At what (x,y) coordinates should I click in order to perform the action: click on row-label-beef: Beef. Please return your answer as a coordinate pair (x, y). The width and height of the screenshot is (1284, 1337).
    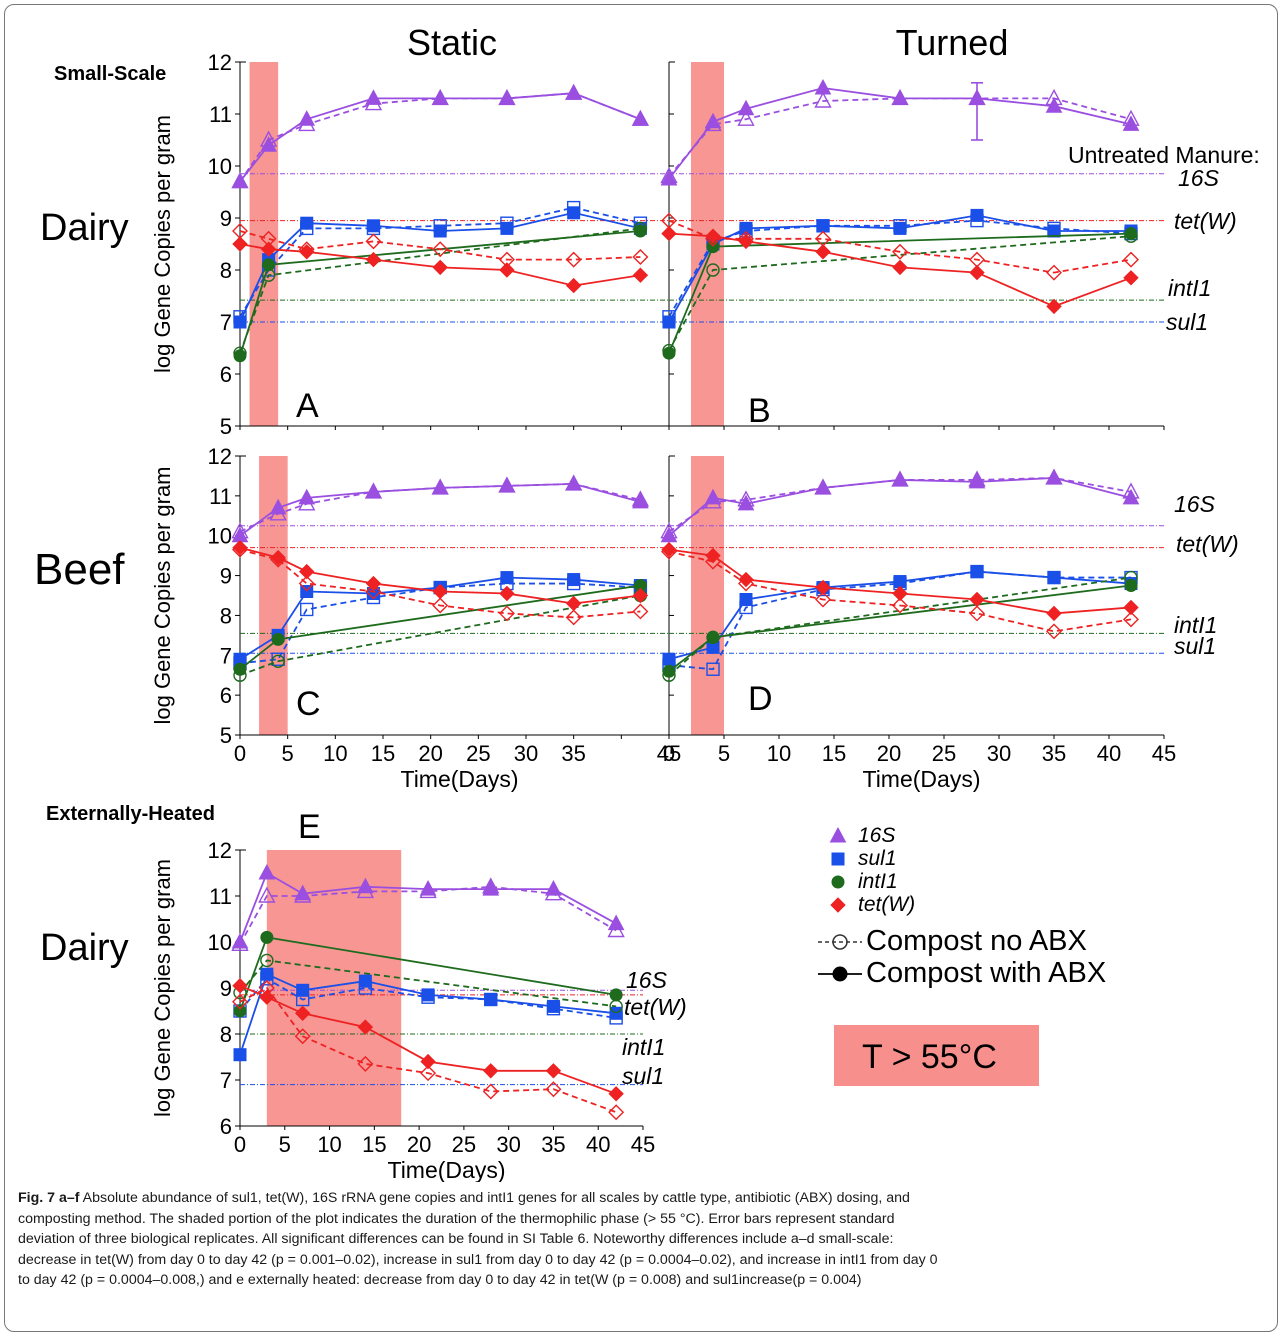
    Looking at the image, I should click on (79, 569).